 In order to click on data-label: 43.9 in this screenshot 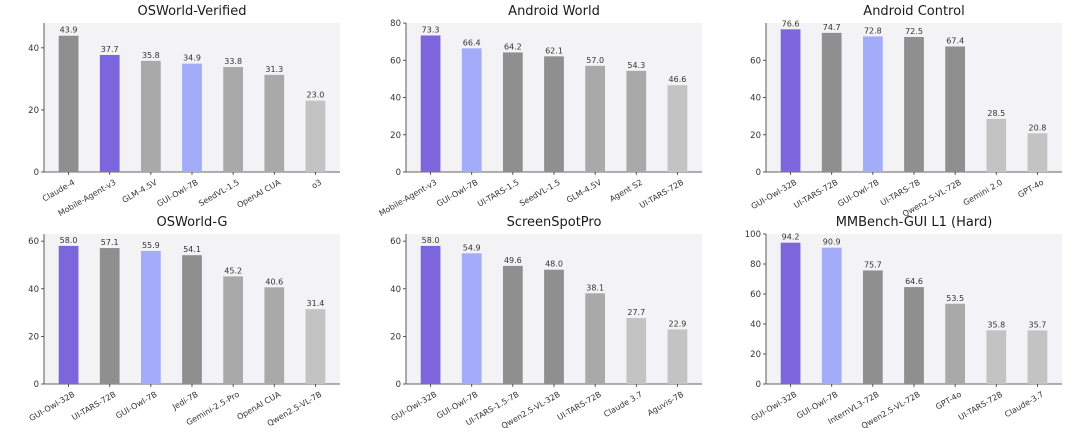, I will do `click(69, 30)`.